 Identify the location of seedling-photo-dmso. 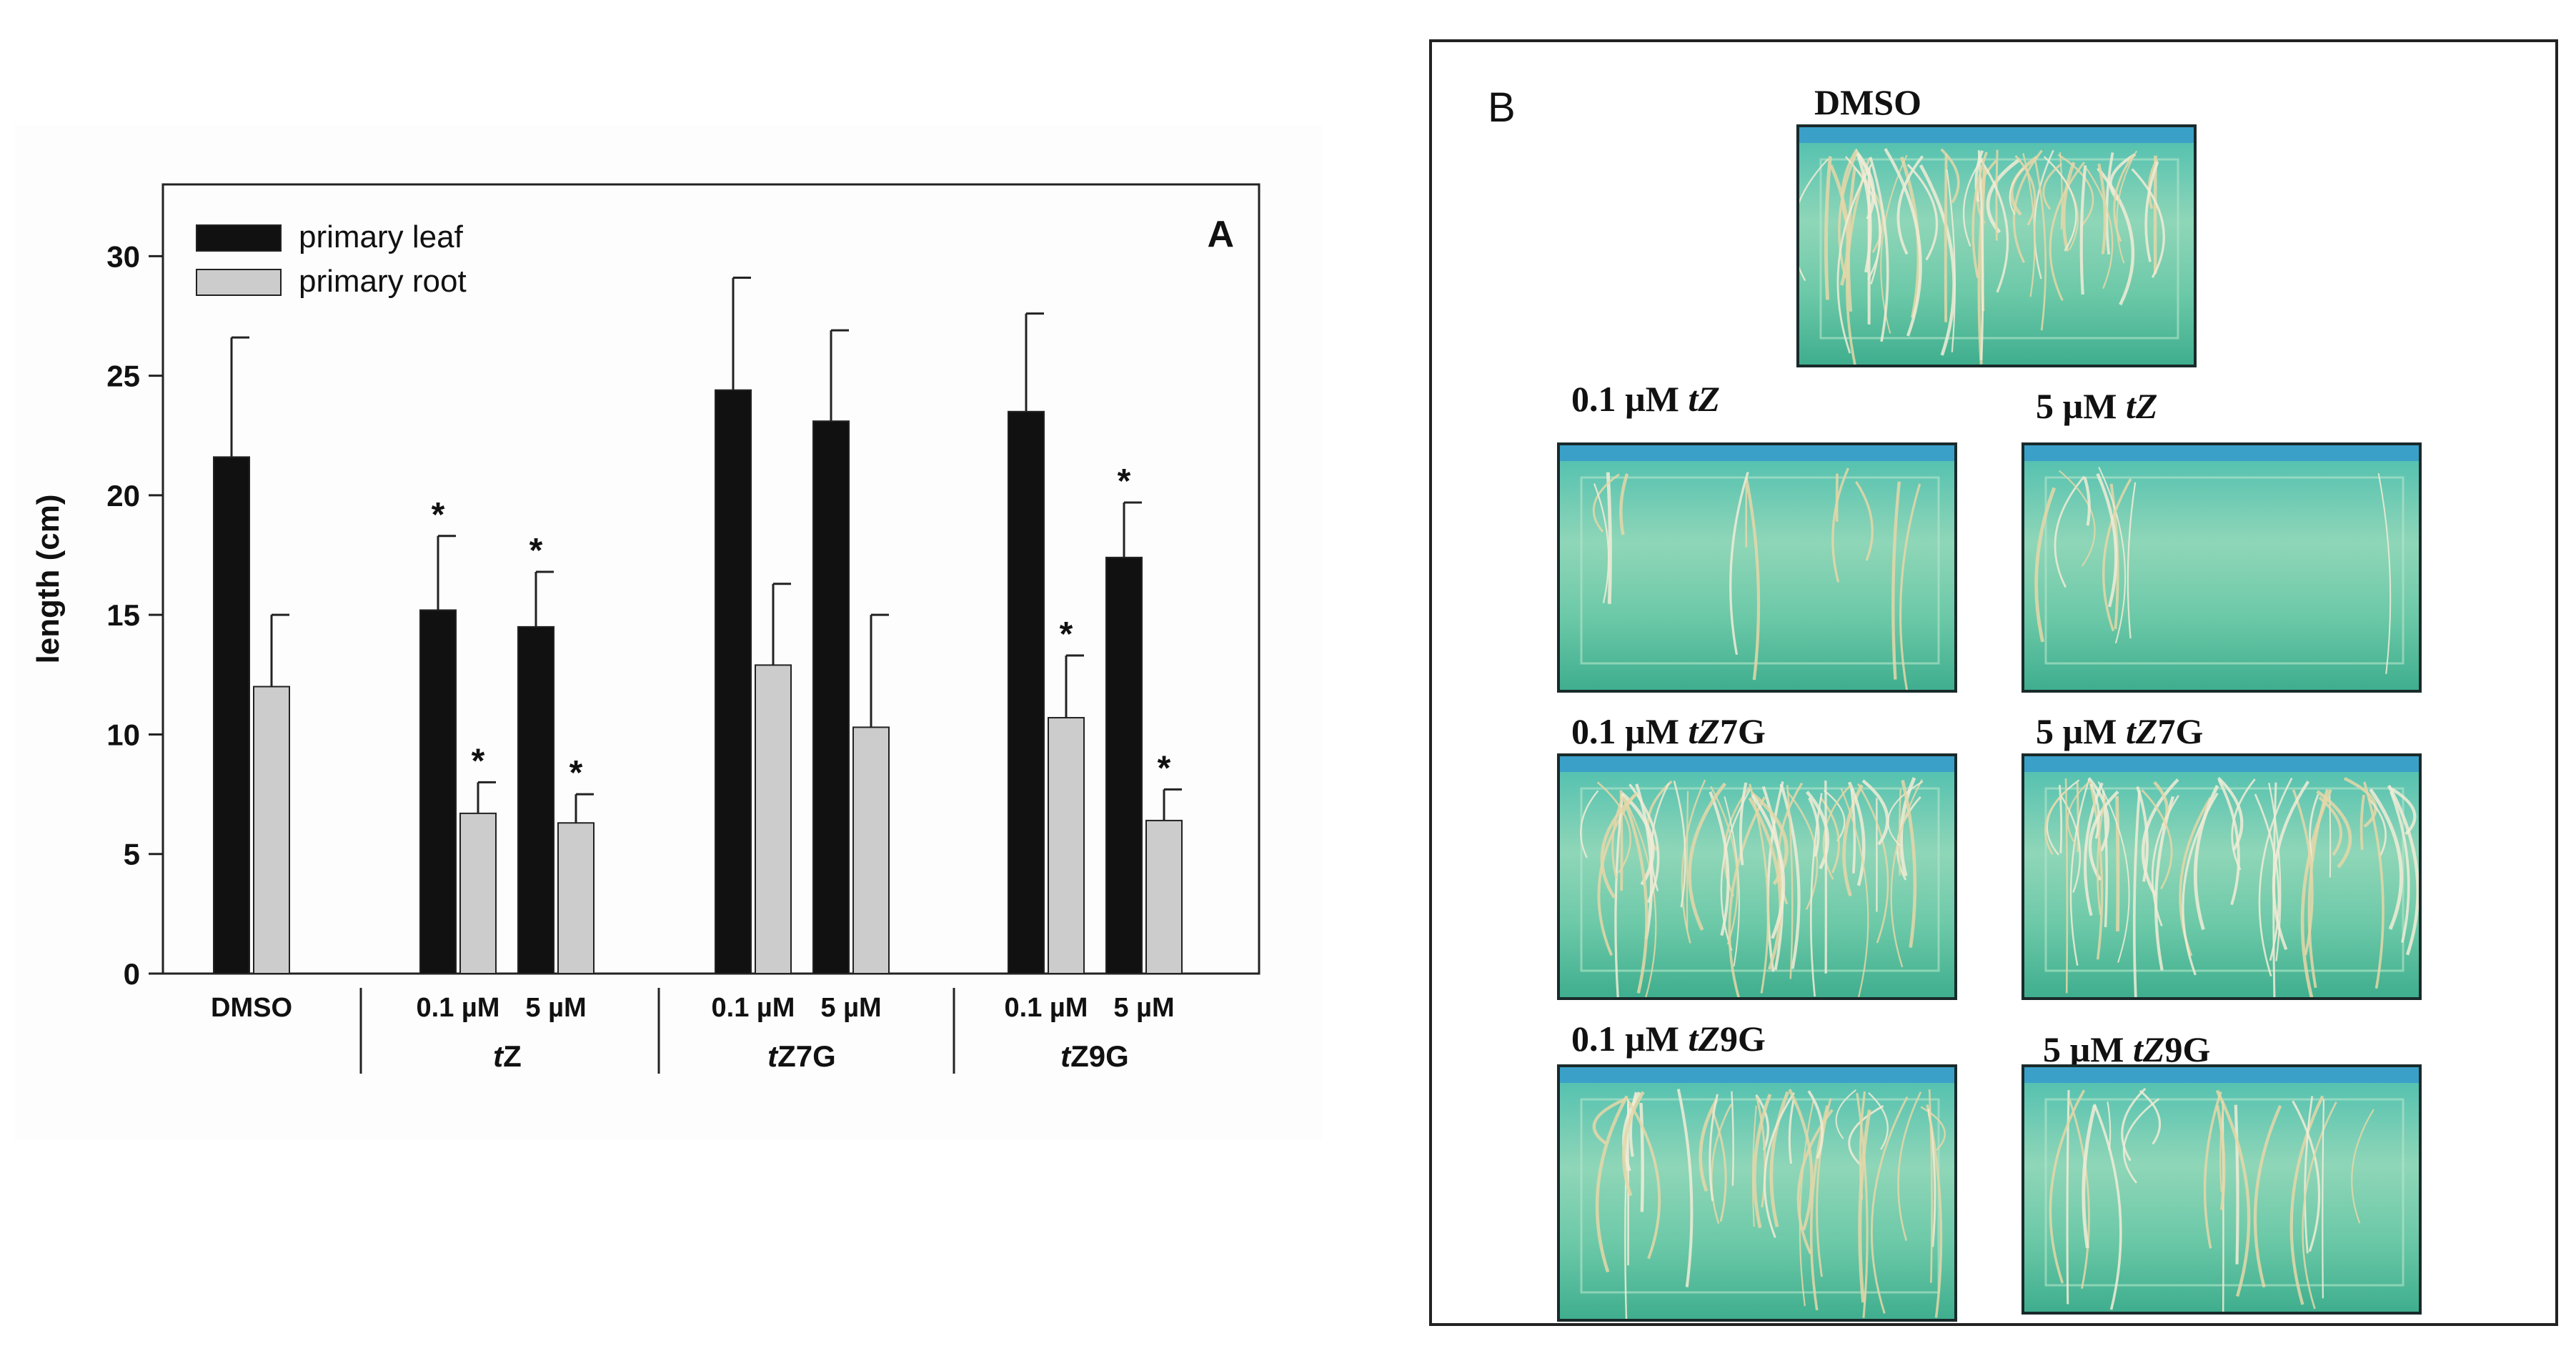
(1996, 245).